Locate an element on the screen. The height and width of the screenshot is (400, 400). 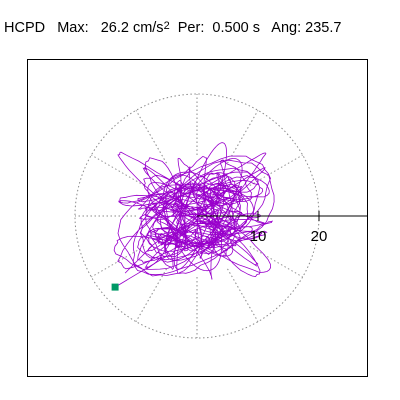
station-code: HCPD is located at coordinates (25, 28).